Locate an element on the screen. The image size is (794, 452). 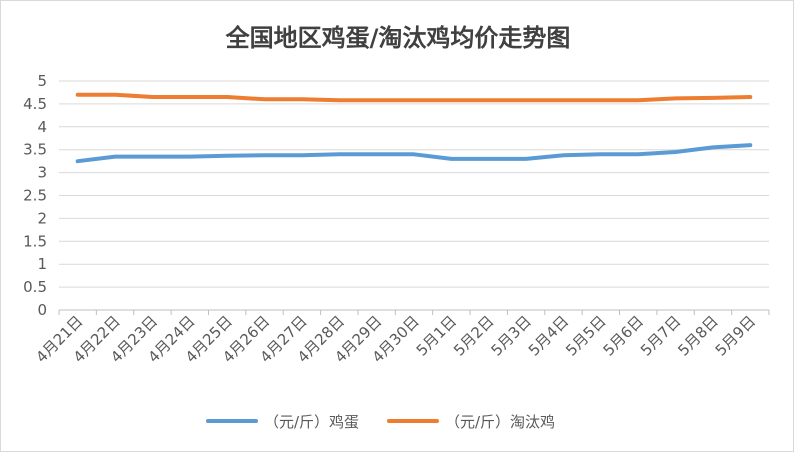
legend: （元/斤）鸡蛋 （元/斤）淘汰鸡 is located at coordinates (380, 422).